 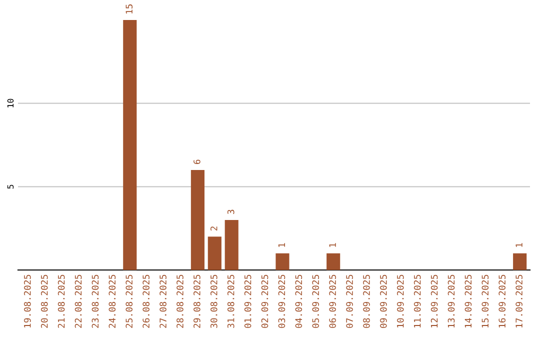 What do you see at coordinates (264, 301) in the screenshot?
I see `x-tick-label: 02.09.2025` at bounding box center [264, 301].